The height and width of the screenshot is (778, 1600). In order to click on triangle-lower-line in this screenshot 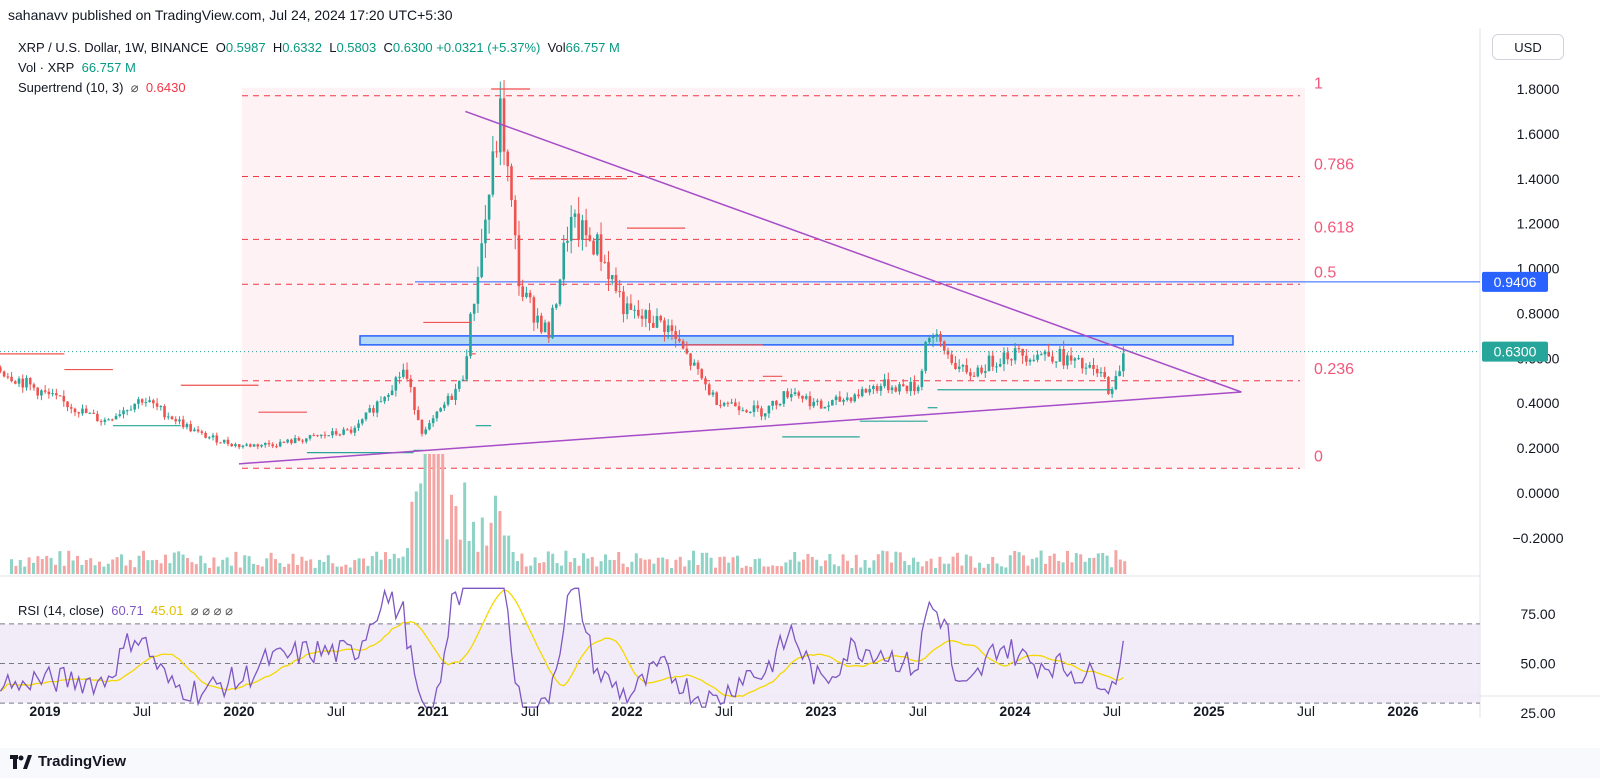, I will do `click(740, 428)`.